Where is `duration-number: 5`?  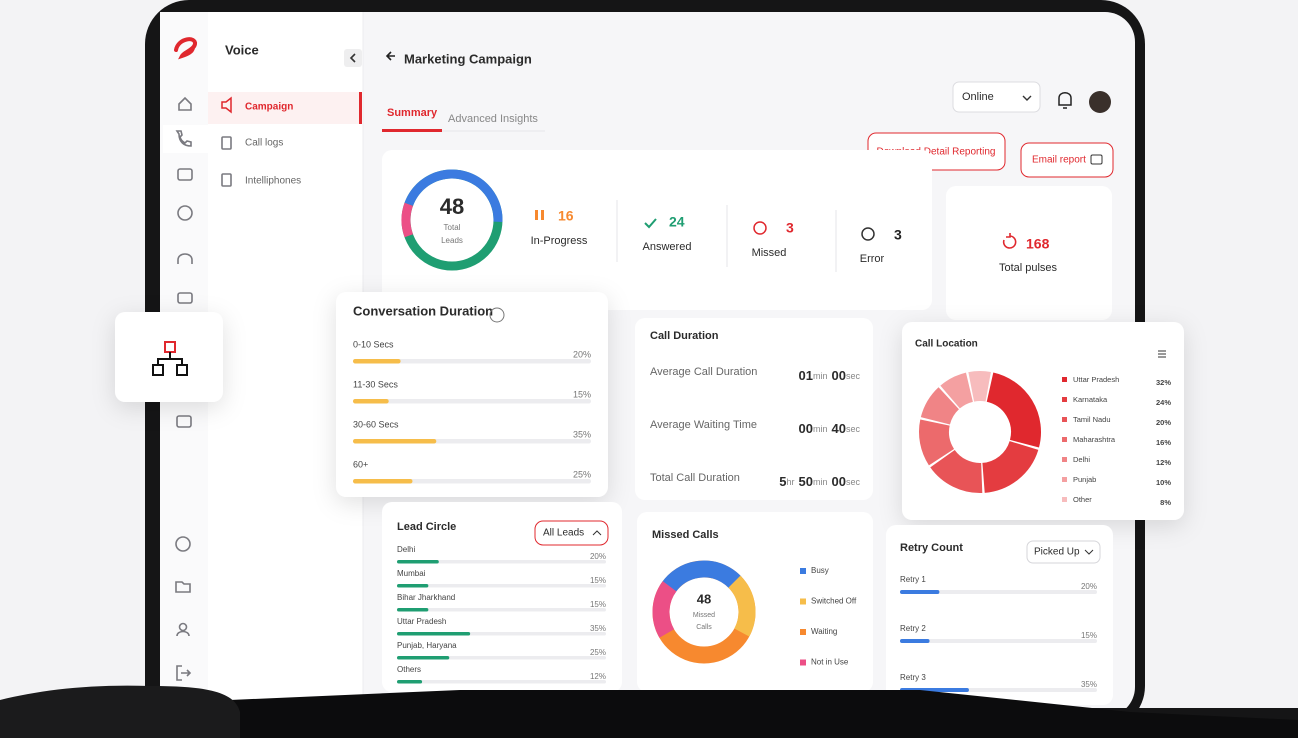
duration-number: 5 is located at coordinates (782, 481).